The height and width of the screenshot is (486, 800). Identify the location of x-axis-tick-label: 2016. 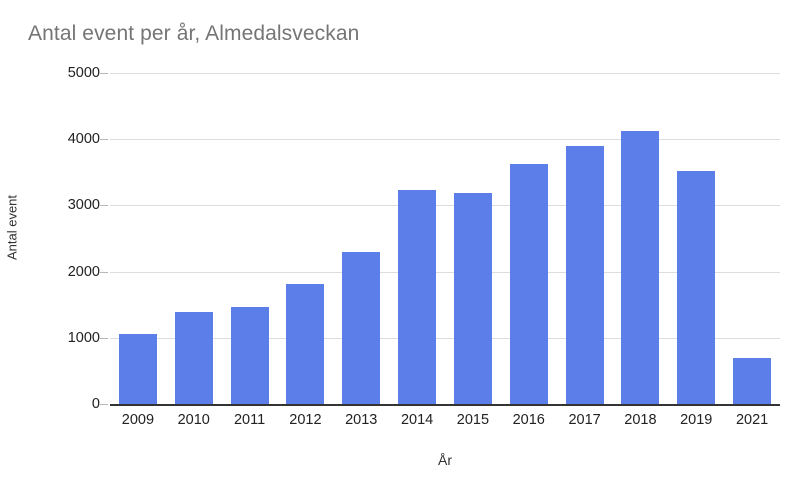
(528, 420).